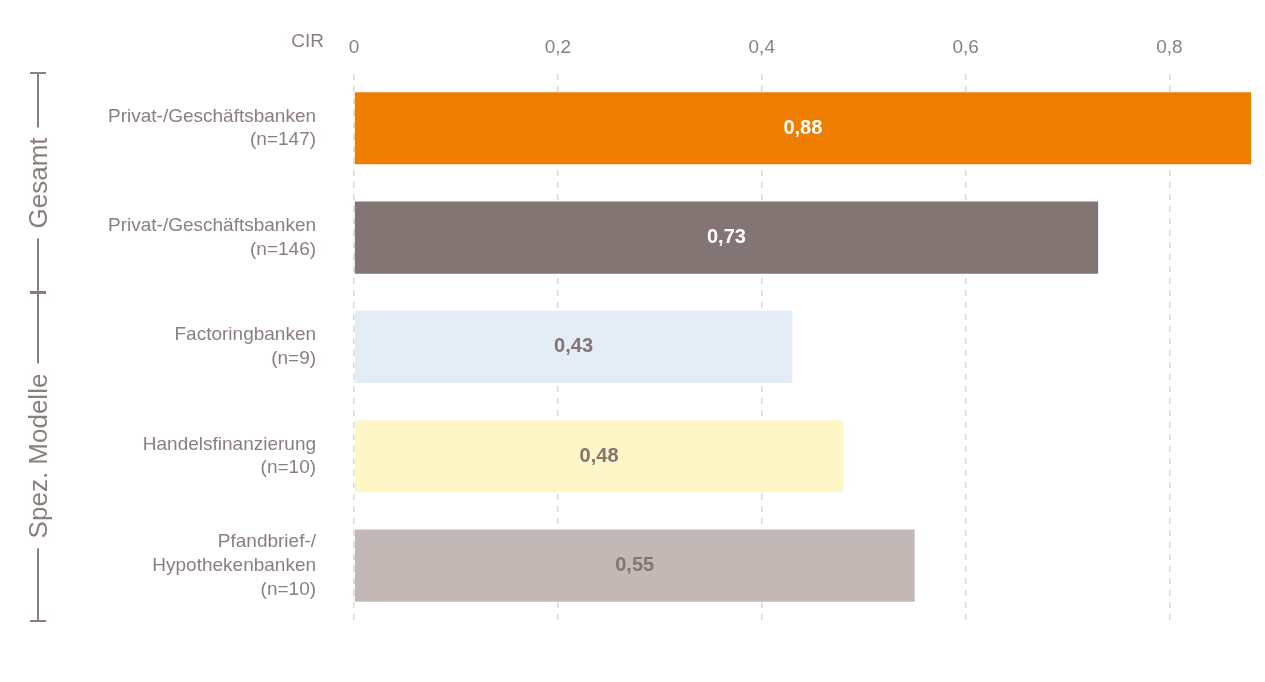 The height and width of the screenshot is (682, 1265). What do you see at coordinates (38, 183) in the screenshot?
I see `text: Gesamt` at bounding box center [38, 183].